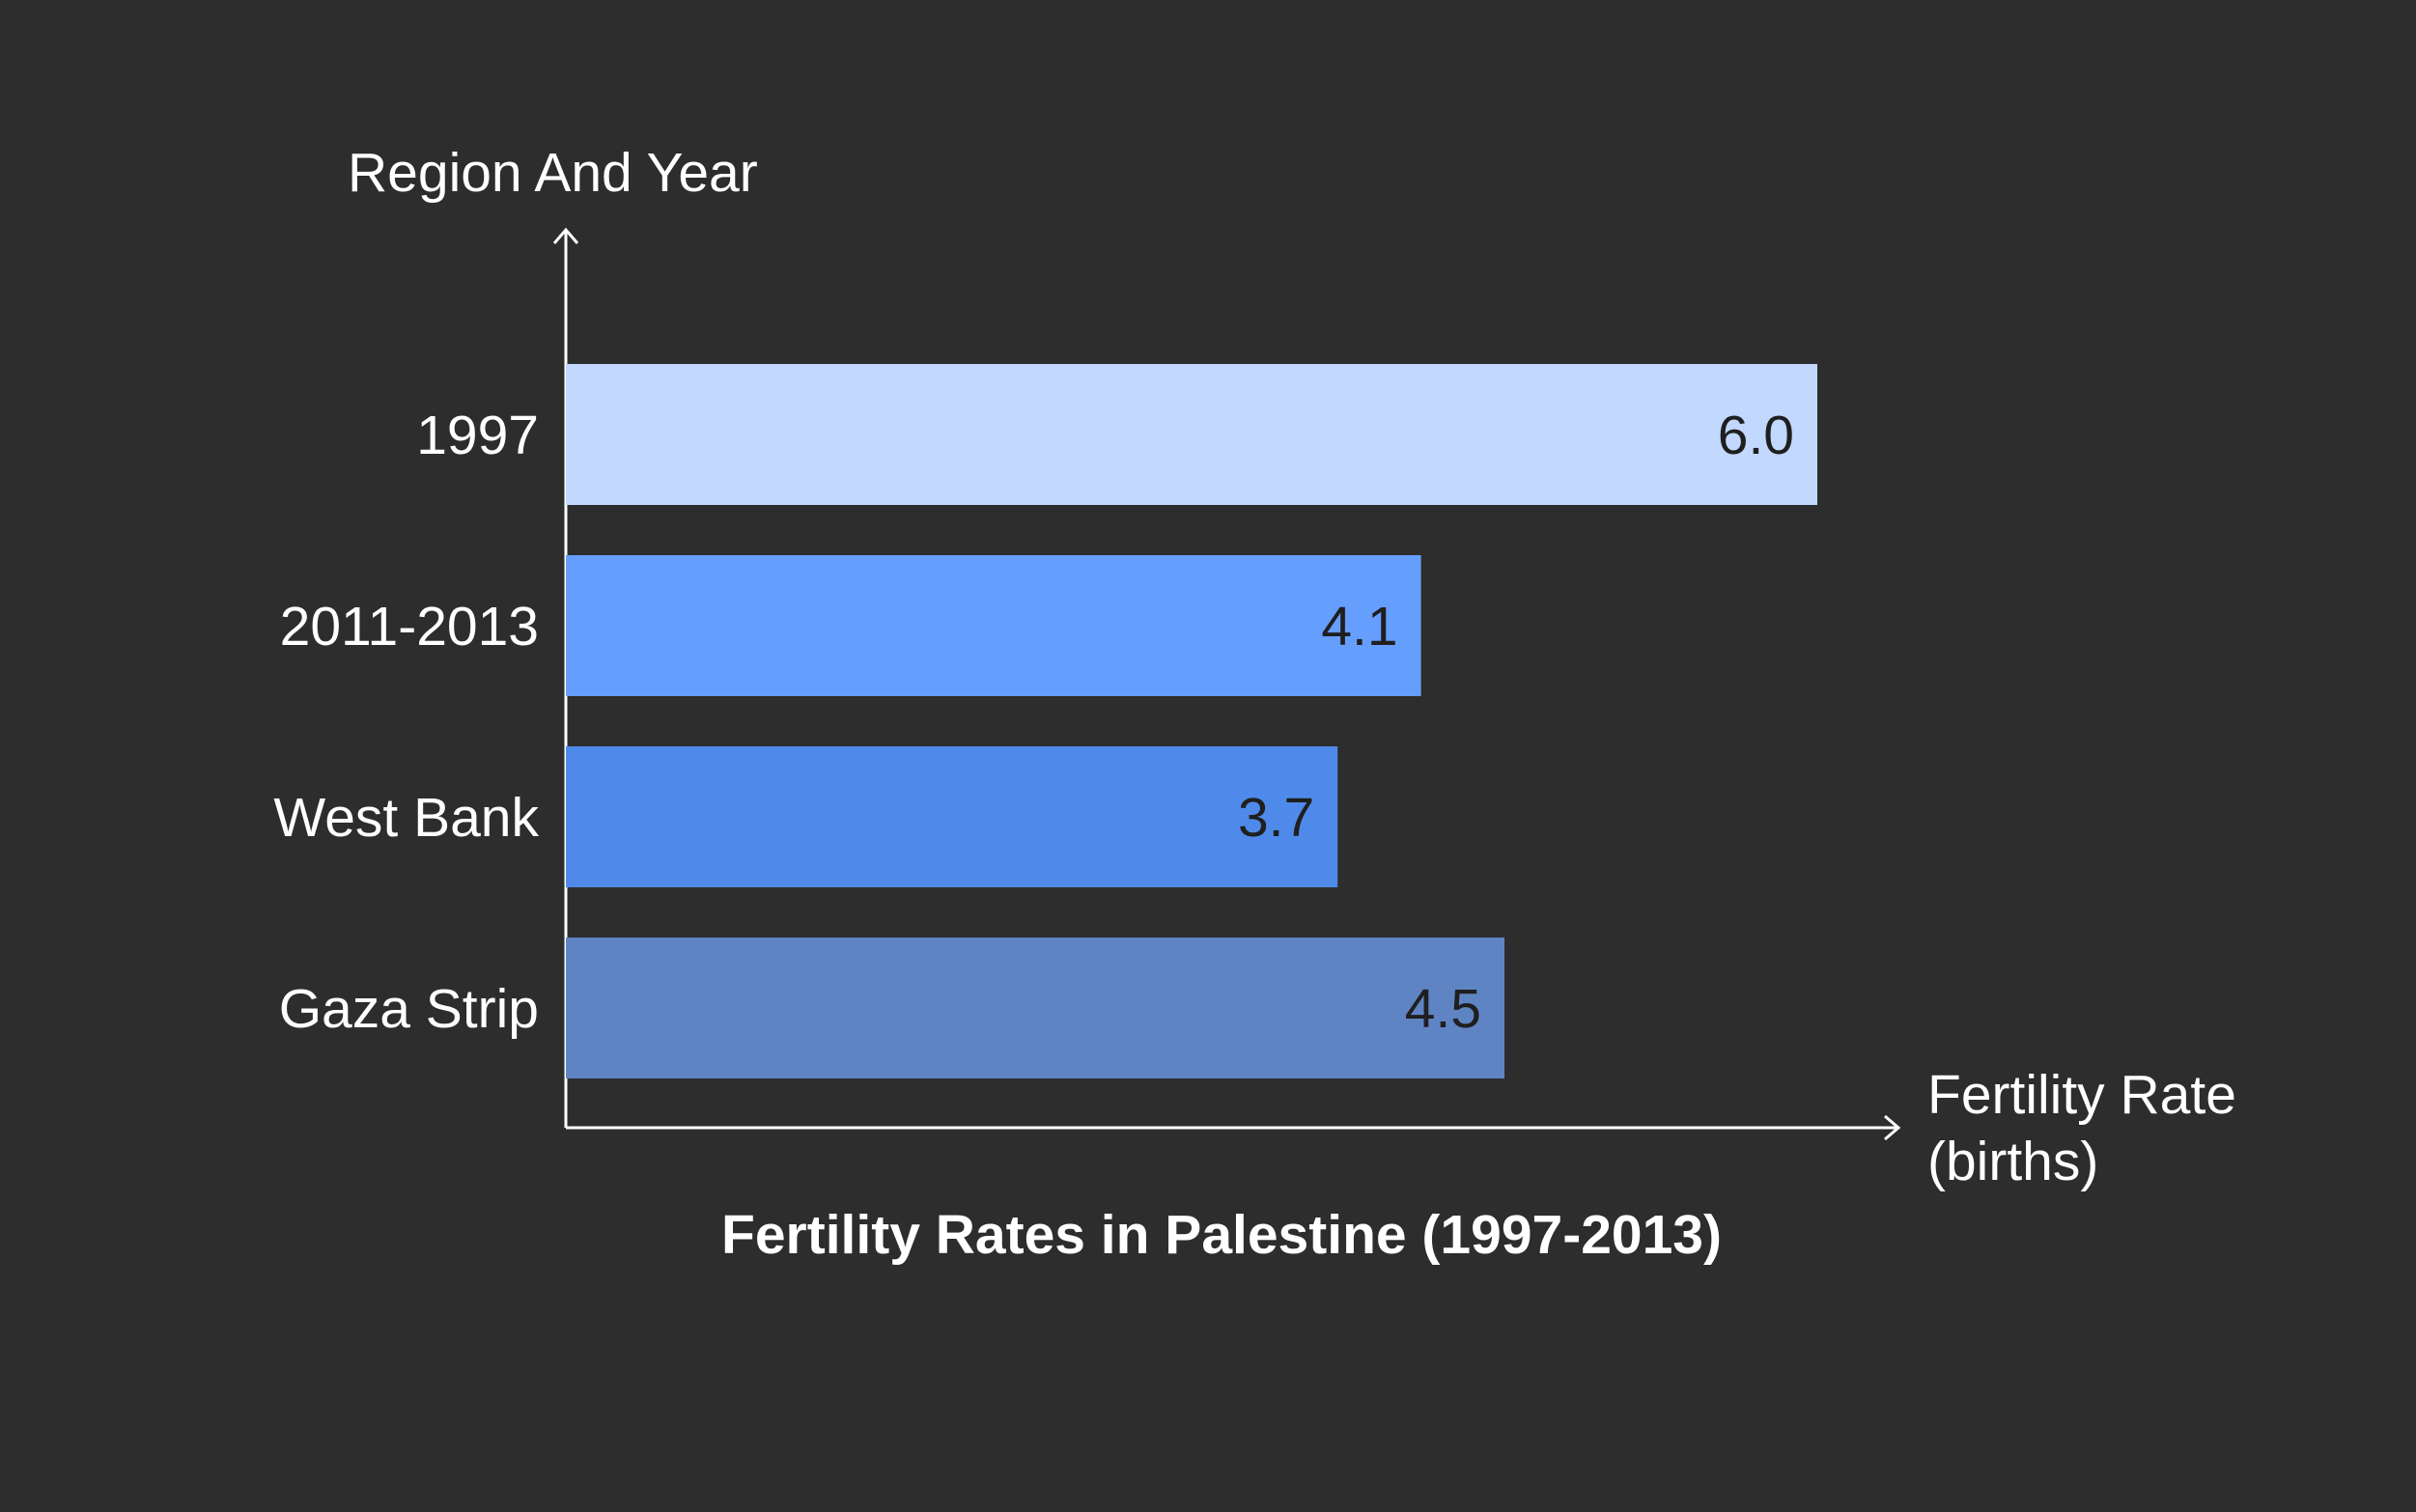  I want to click on x-axis-arrow, so click(1893, 1128).